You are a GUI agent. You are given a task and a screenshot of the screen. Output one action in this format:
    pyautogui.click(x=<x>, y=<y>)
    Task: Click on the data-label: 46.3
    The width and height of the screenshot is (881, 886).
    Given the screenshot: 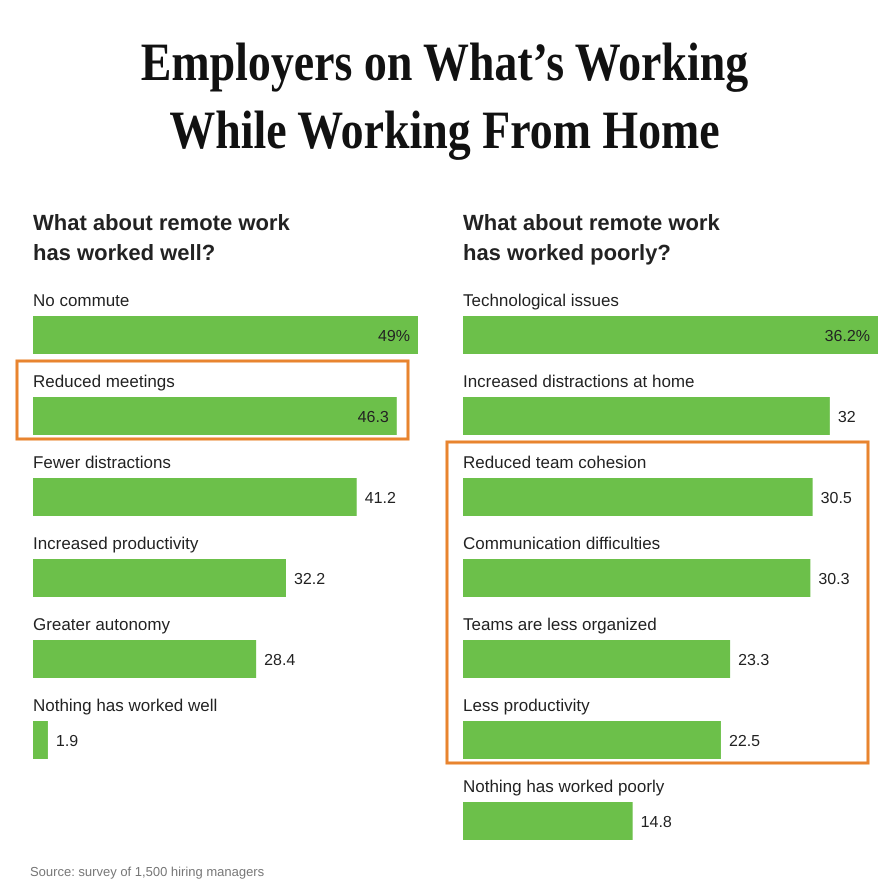 What is the action you would take?
    pyautogui.click(x=373, y=417)
    